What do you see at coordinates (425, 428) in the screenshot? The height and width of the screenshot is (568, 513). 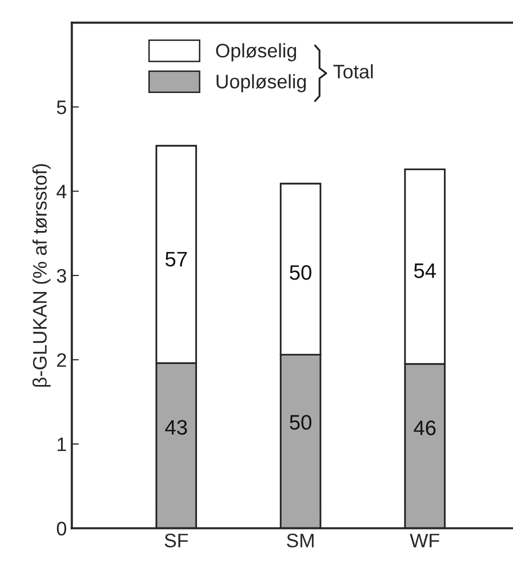 I see `annotation: 46` at bounding box center [425, 428].